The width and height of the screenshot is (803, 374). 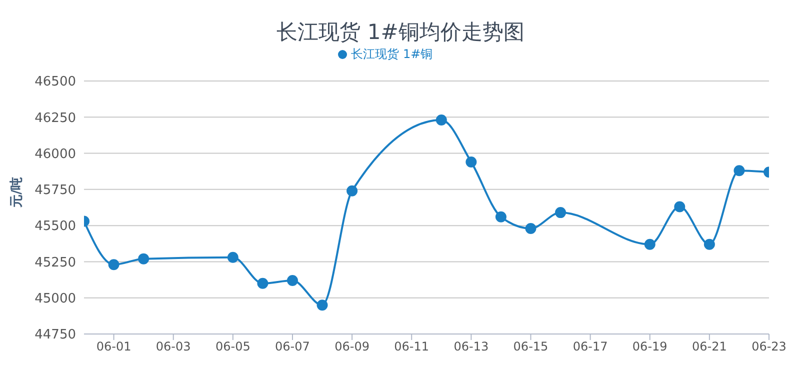 I want to click on x-tick-label: 06-23, so click(x=769, y=347).